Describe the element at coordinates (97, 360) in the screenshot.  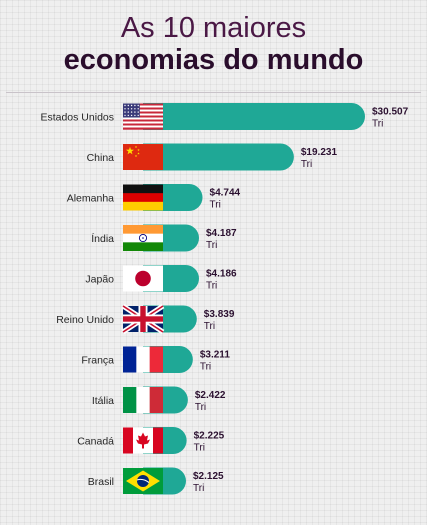
I see `category-label: França` at that location.